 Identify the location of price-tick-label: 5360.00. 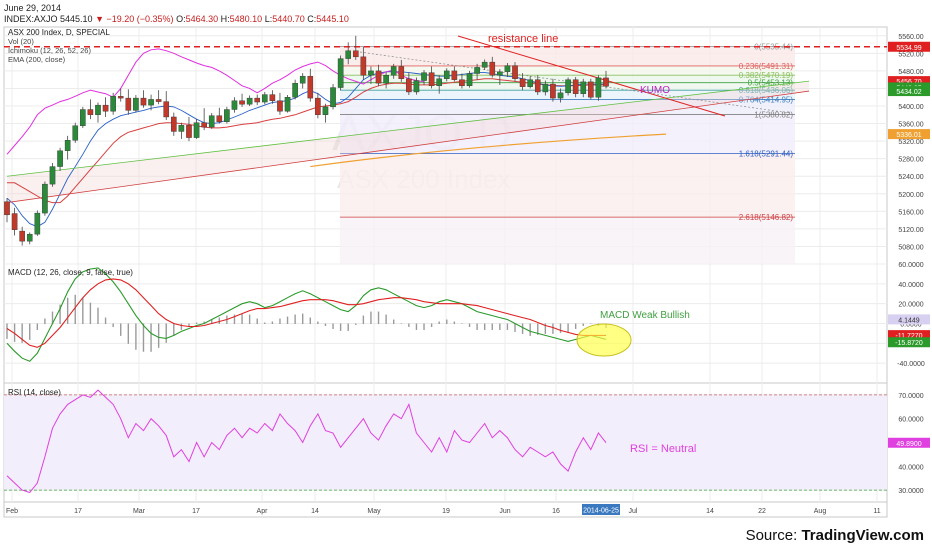
(910, 125).